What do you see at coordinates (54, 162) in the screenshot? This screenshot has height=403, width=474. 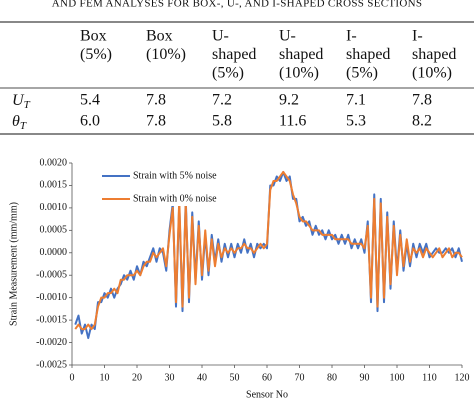 I see `y-tick-label: 0.0020` at bounding box center [54, 162].